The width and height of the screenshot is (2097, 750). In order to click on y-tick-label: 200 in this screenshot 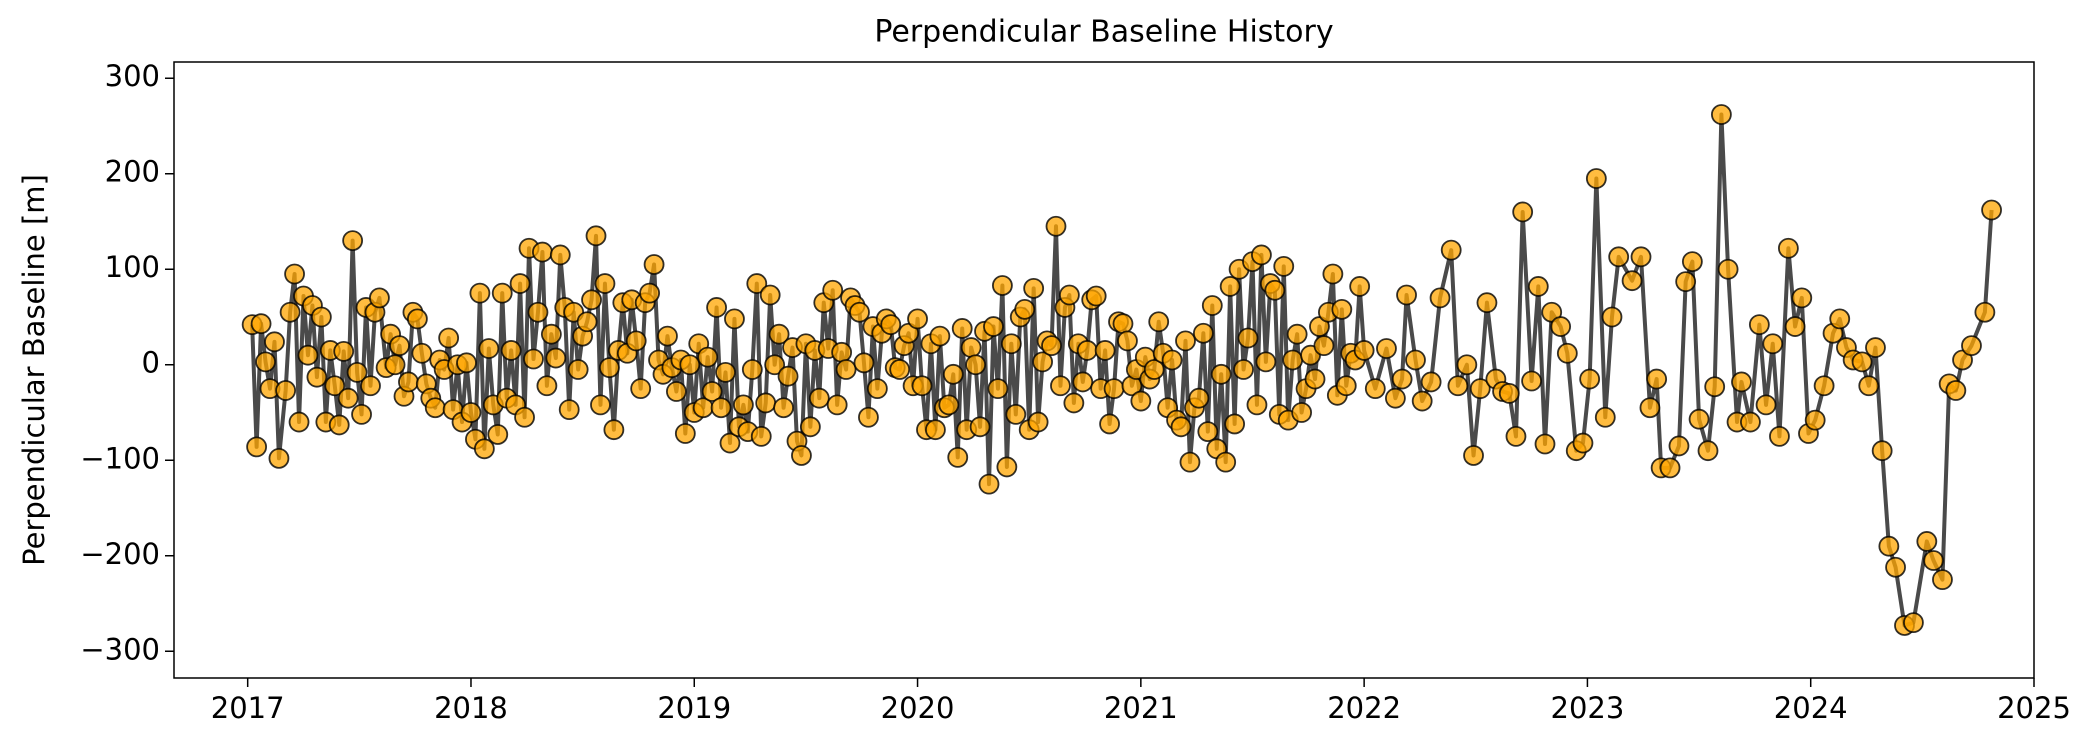, I will do `click(132, 172)`.